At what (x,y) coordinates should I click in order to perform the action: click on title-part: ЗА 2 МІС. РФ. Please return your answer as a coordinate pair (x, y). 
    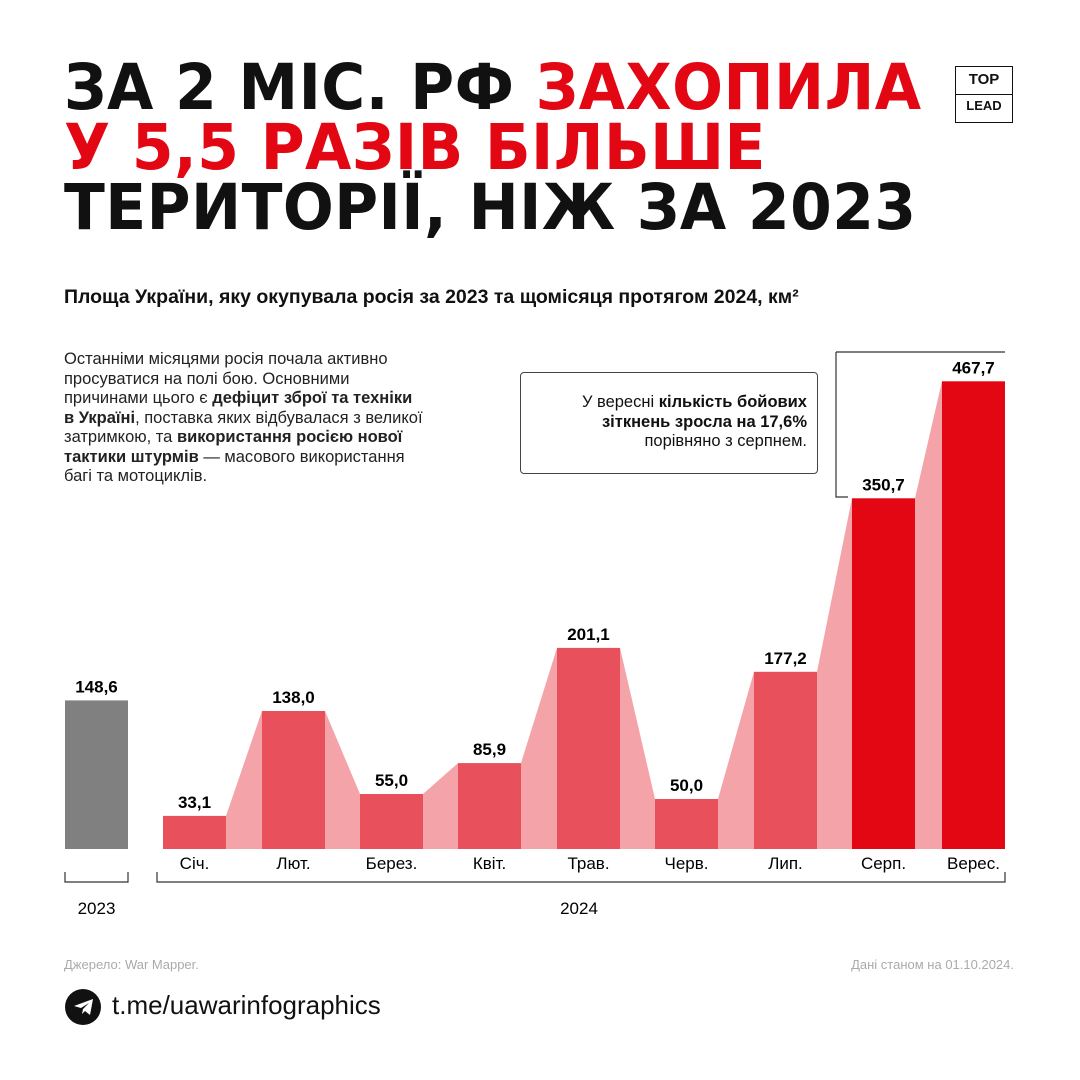
    Looking at the image, I should click on (289, 87).